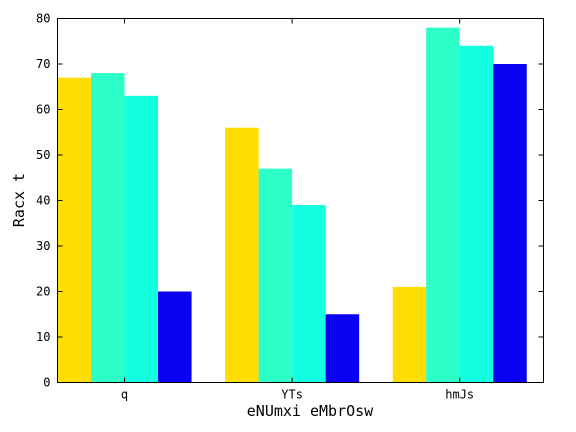 This screenshot has width=576, height=432. Describe the element at coordinates (43, 201) in the screenshot. I see `y-tick-label: 40` at that location.